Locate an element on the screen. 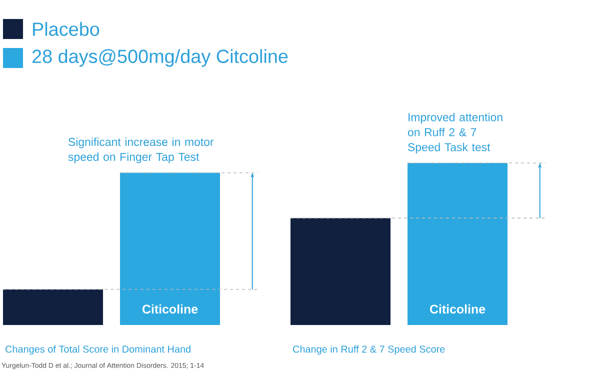 This screenshot has width=600, height=375. x-tick-label: Change in Ruff 2 & 7 Speed Score is located at coordinates (369, 350).